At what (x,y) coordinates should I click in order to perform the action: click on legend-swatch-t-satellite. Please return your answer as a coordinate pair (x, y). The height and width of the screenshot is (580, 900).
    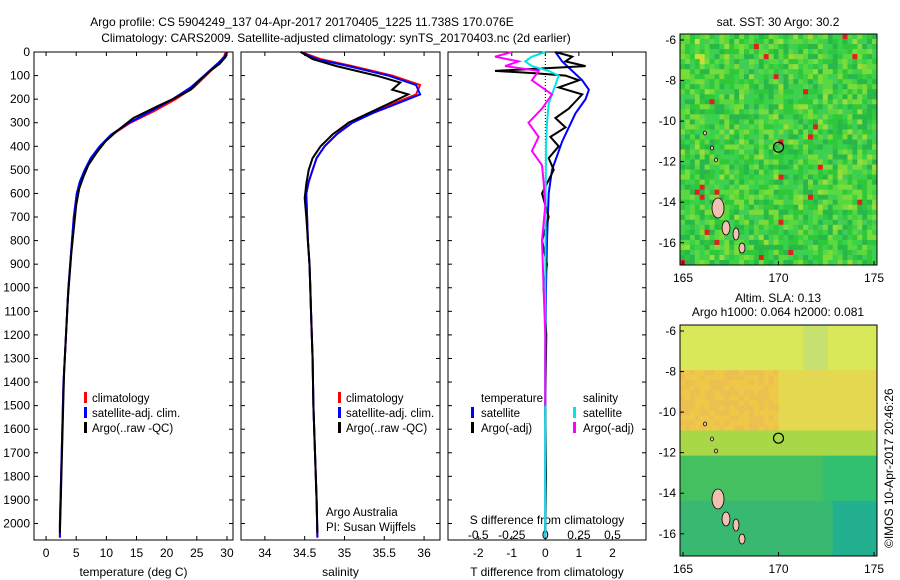
    Looking at the image, I should click on (472, 412).